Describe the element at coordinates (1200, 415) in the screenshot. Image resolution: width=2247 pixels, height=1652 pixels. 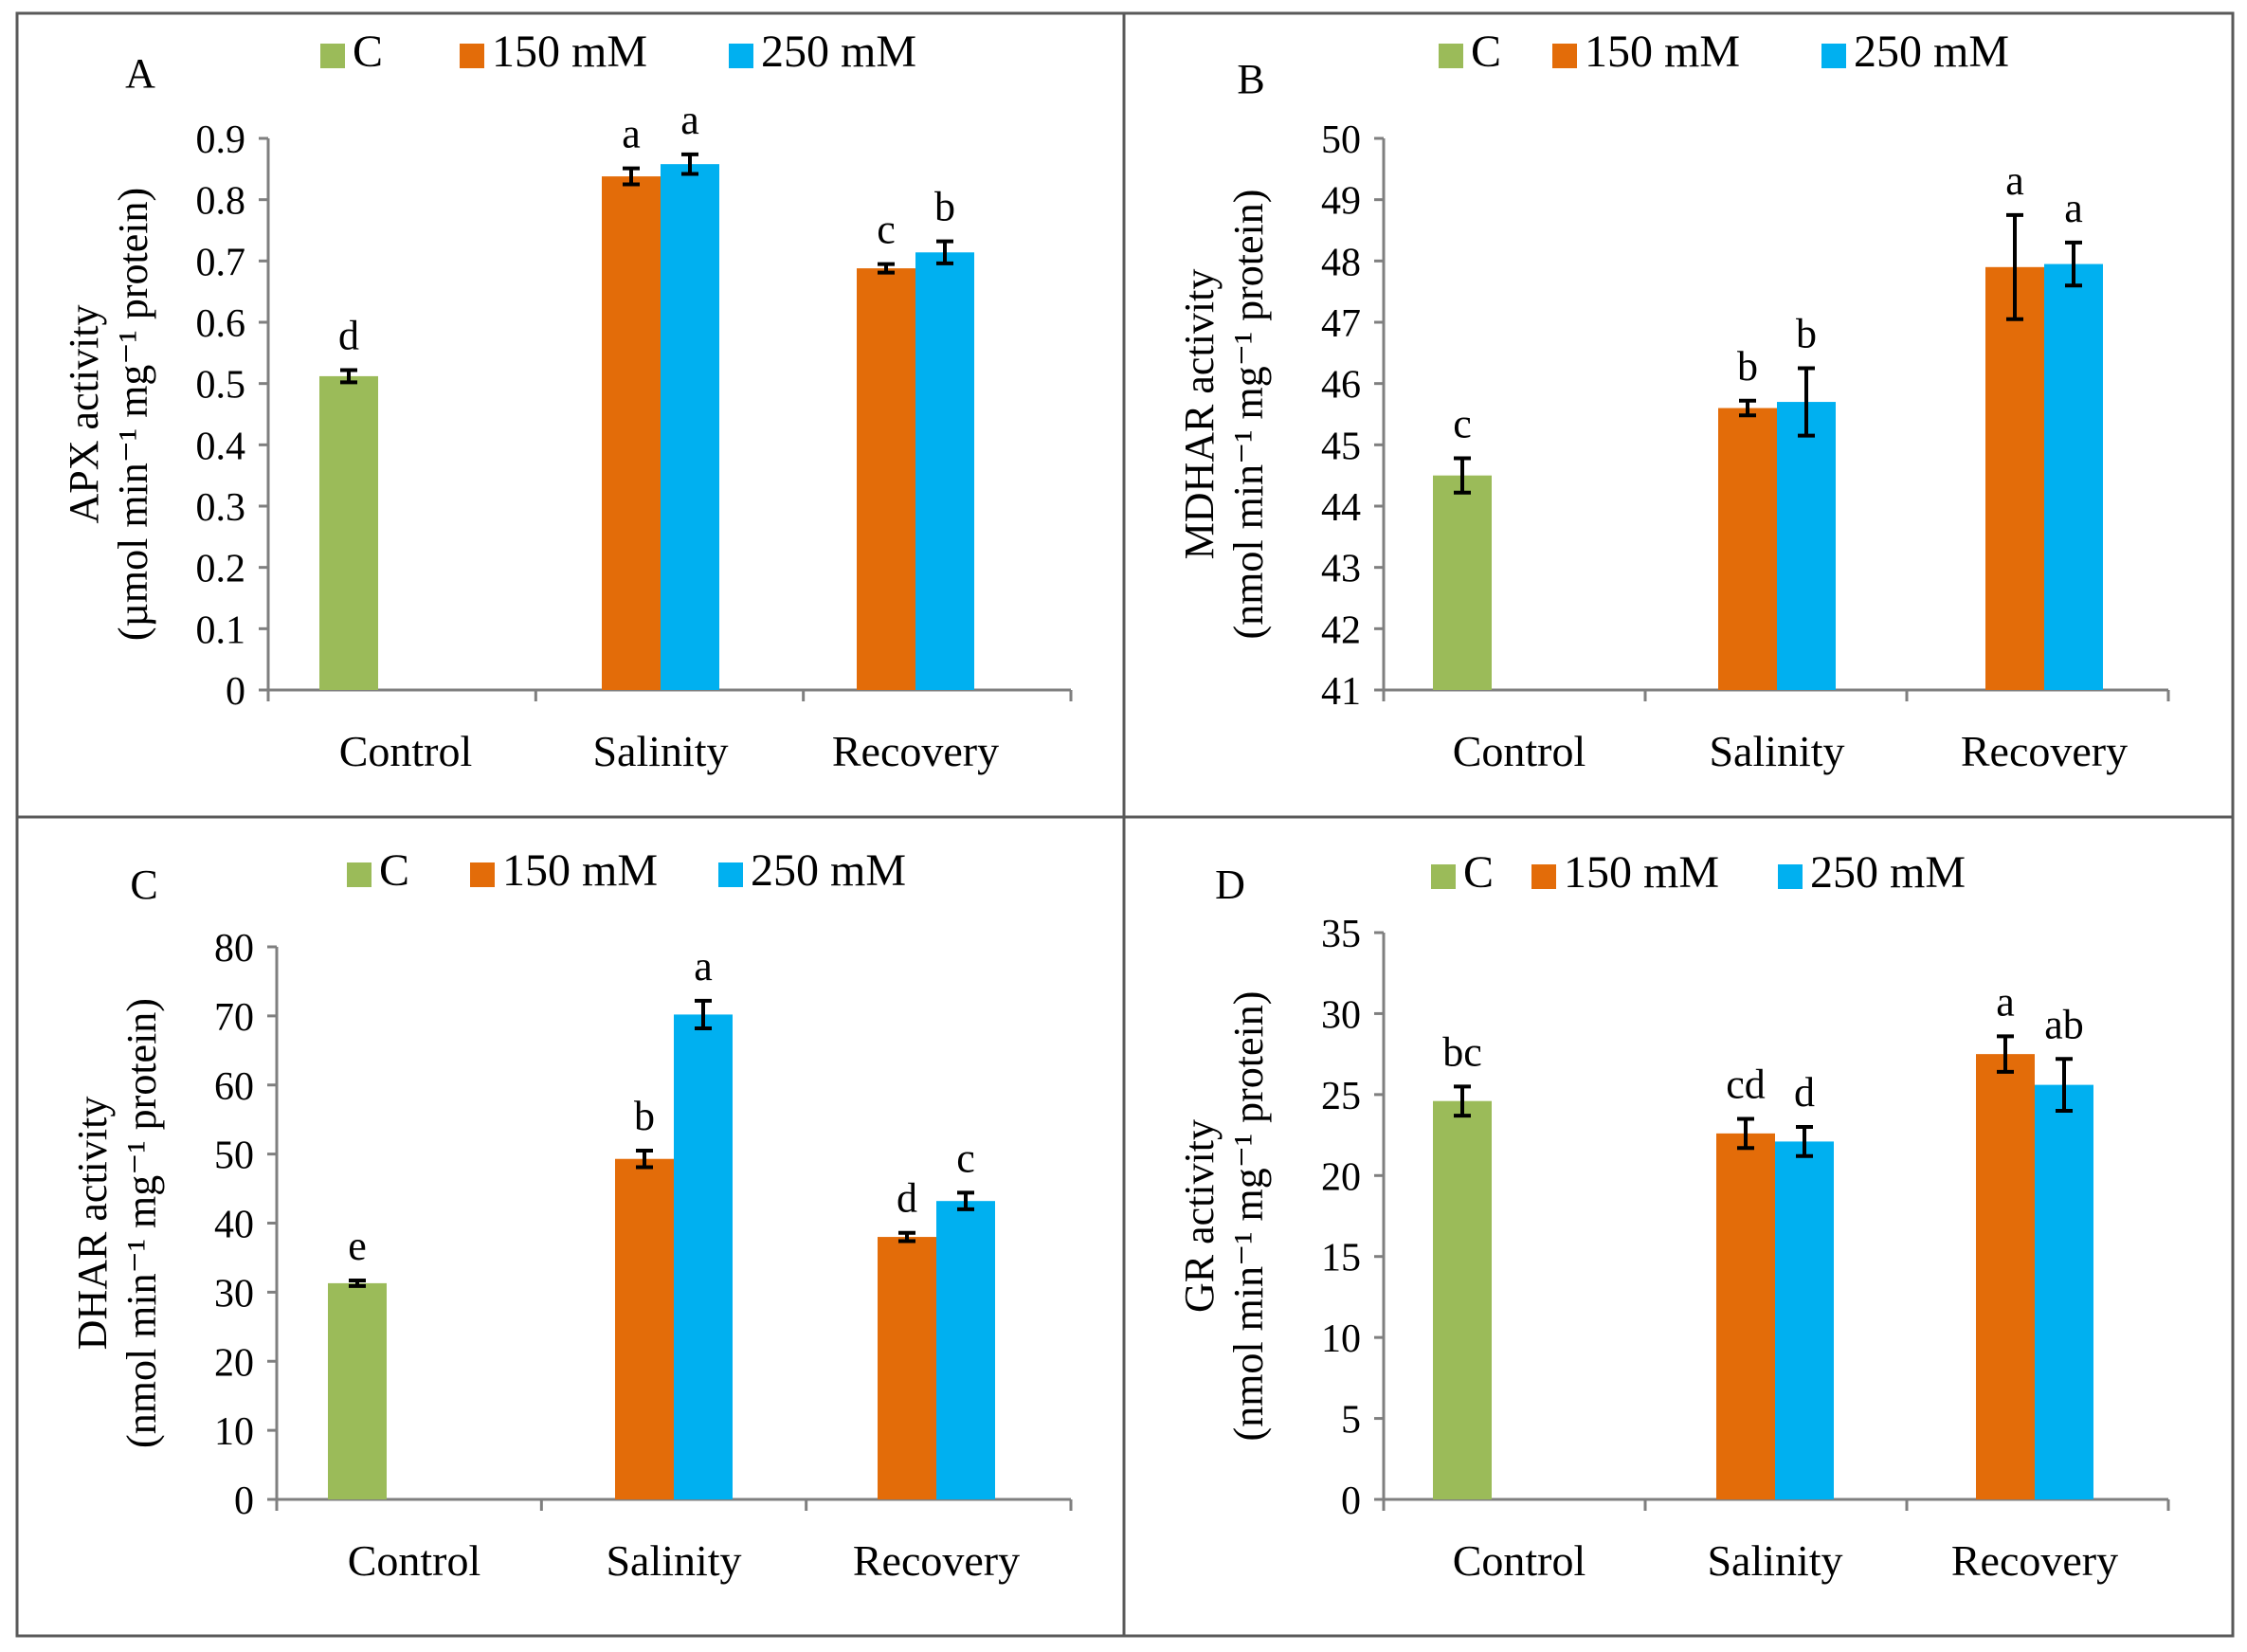
I see `y-axis-title: MDHAR activity` at that location.